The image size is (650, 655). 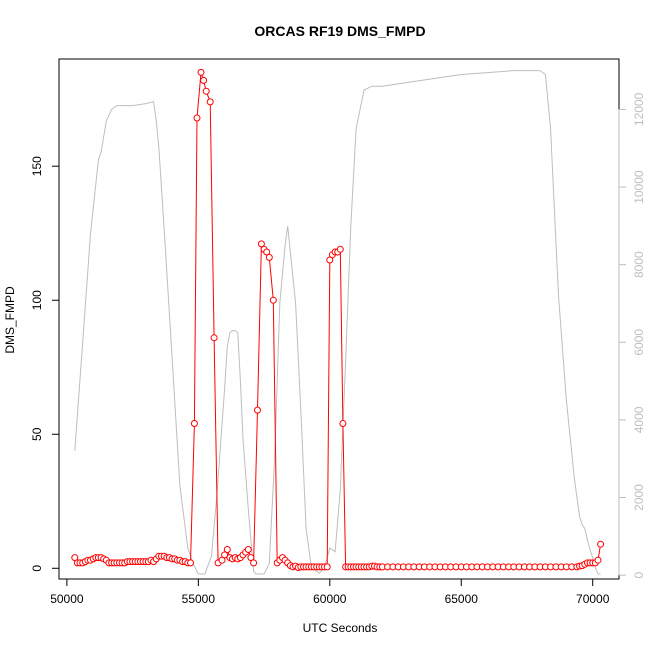 I want to click on y2-tick-label: 10000, so click(x=639, y=187).